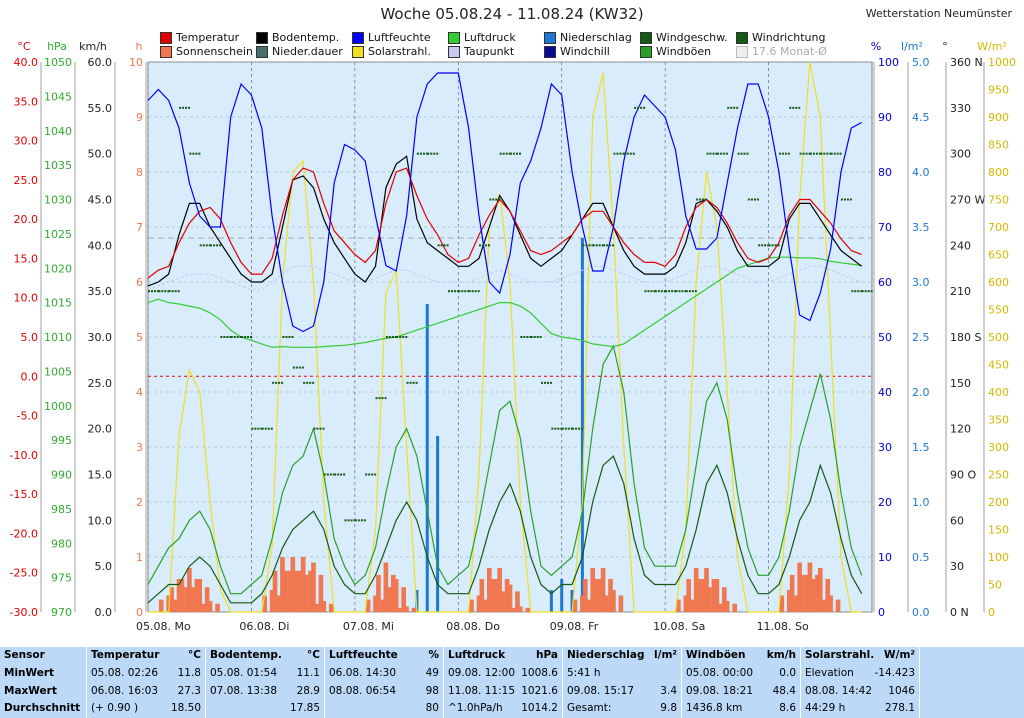 The width and height of the screenshot is (1024, 718). Describe the element at coordinates (58, 62) in the screenshot. I see `axis-tick-pressure: 1050` at that location.